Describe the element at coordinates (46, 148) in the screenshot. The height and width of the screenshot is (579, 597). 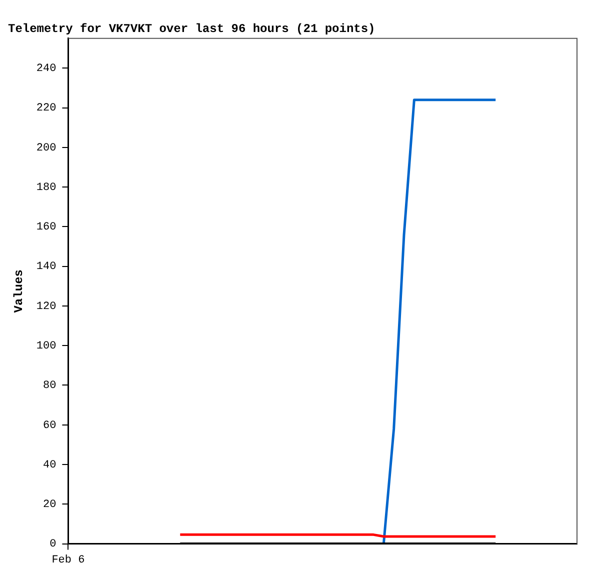
I see `y-tick-label: 200` at that location.